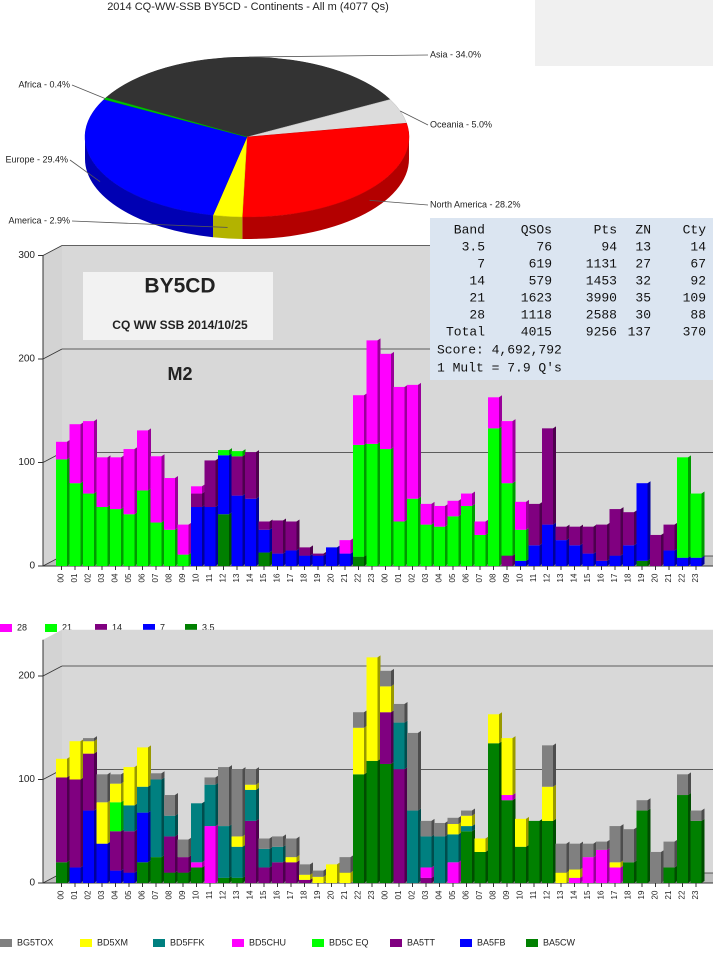  What do you see at coordinates (695, 577) in the screenshot?
I see `x-tick-label: 23` at bounding box center [695, 577].